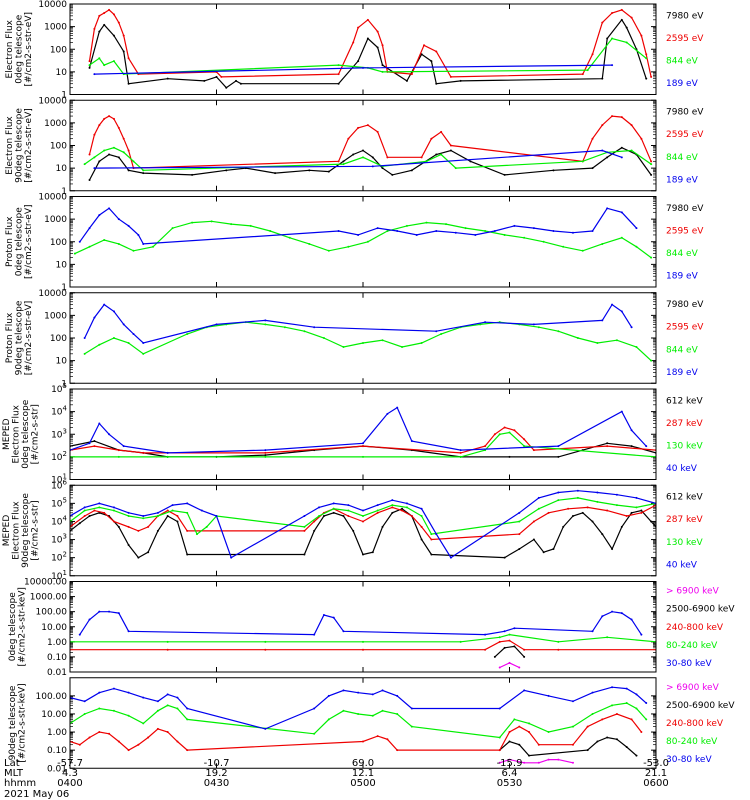 The width and height of the screenshot is (750, 800). Describe the element at coordinates (23, 722) in the screenshot. I see `y-axis-label-line: [#/cm2-s-str-keV]` at that location.